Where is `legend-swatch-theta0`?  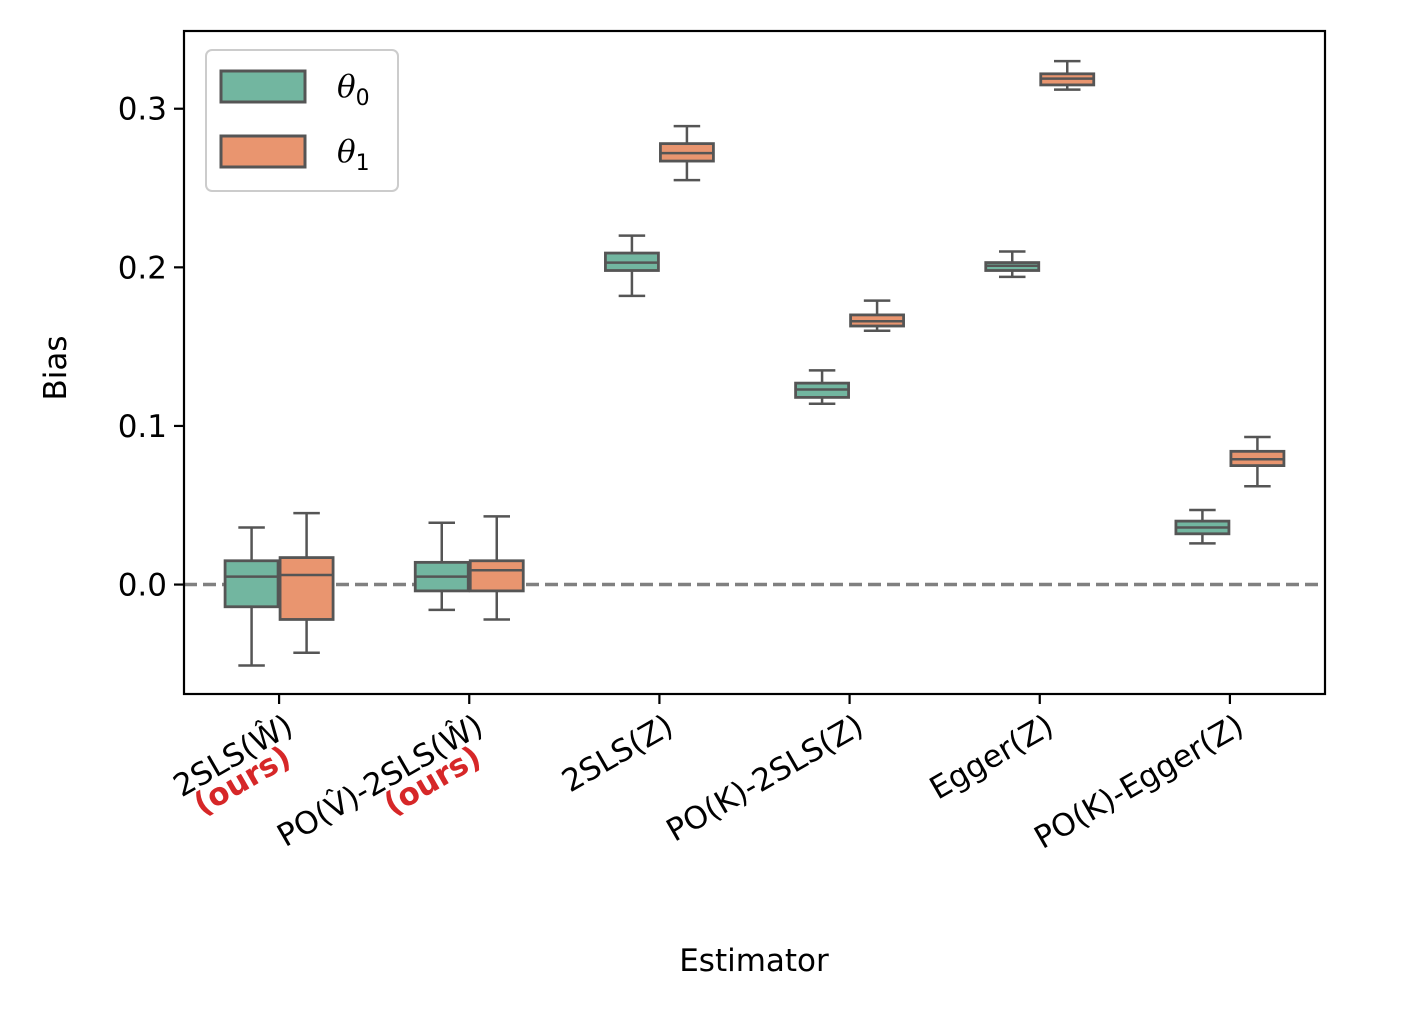
legend-swatch-theta0 is located at coordinates (263, 86).